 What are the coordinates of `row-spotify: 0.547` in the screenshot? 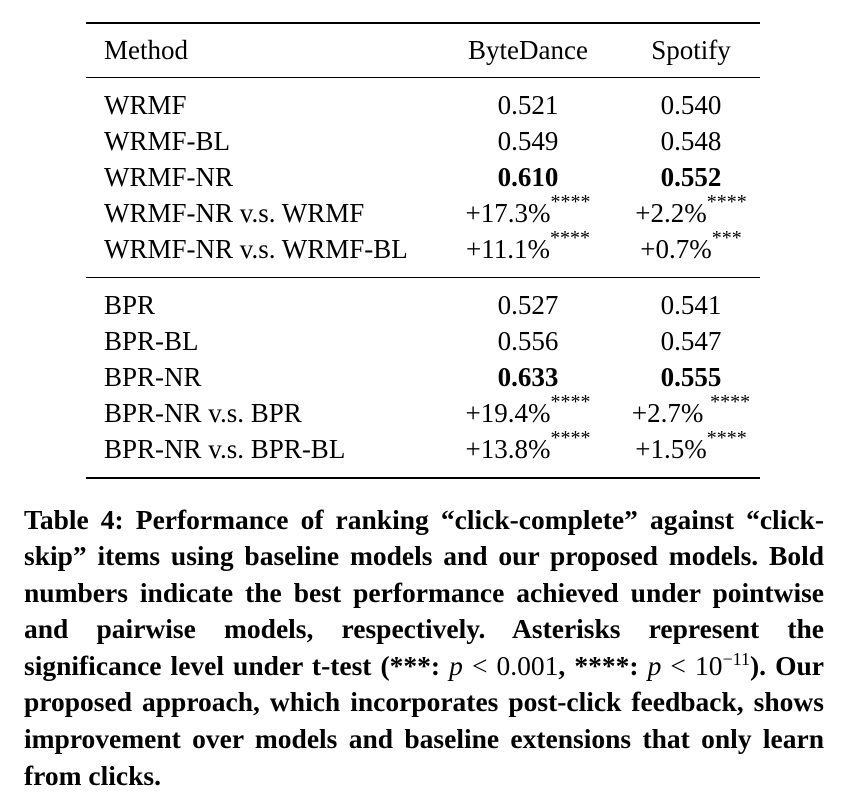 It's located at (691, 341).